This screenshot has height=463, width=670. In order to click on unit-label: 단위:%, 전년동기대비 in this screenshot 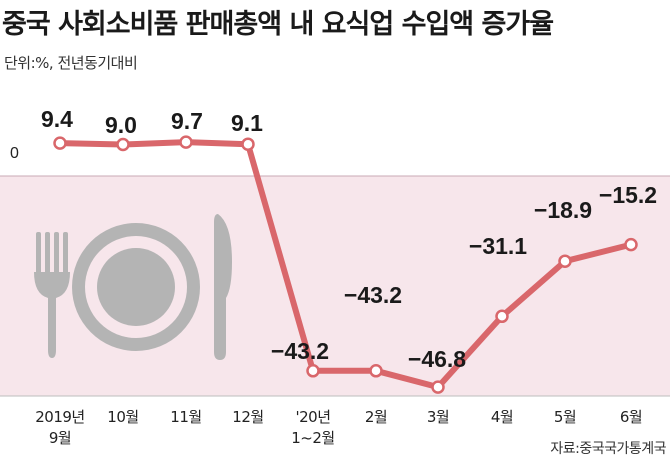, I will do `click(71, 63)`.